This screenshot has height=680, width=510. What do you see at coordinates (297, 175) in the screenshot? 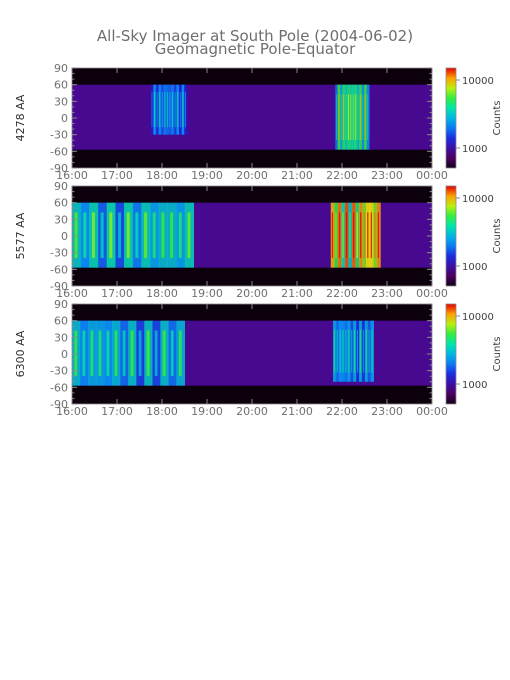
I see `x-tick-label: 21:00` at bounding box center [297, 175].